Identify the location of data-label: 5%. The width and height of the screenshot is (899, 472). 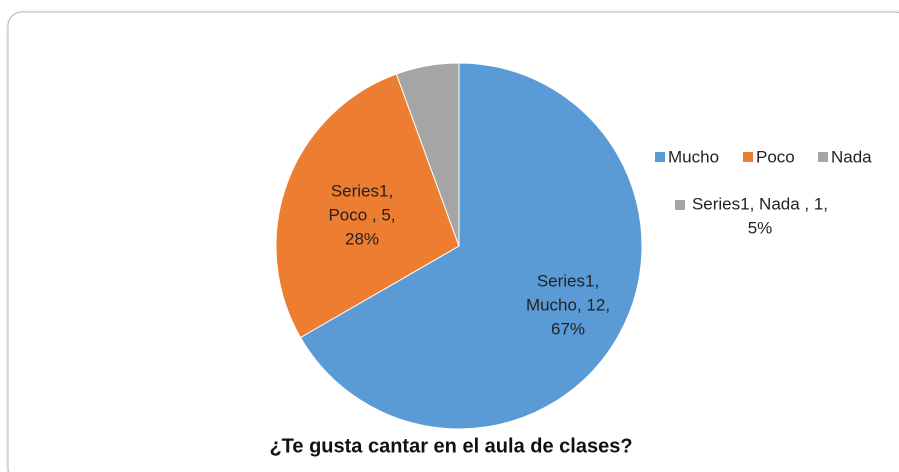
(760, 227).